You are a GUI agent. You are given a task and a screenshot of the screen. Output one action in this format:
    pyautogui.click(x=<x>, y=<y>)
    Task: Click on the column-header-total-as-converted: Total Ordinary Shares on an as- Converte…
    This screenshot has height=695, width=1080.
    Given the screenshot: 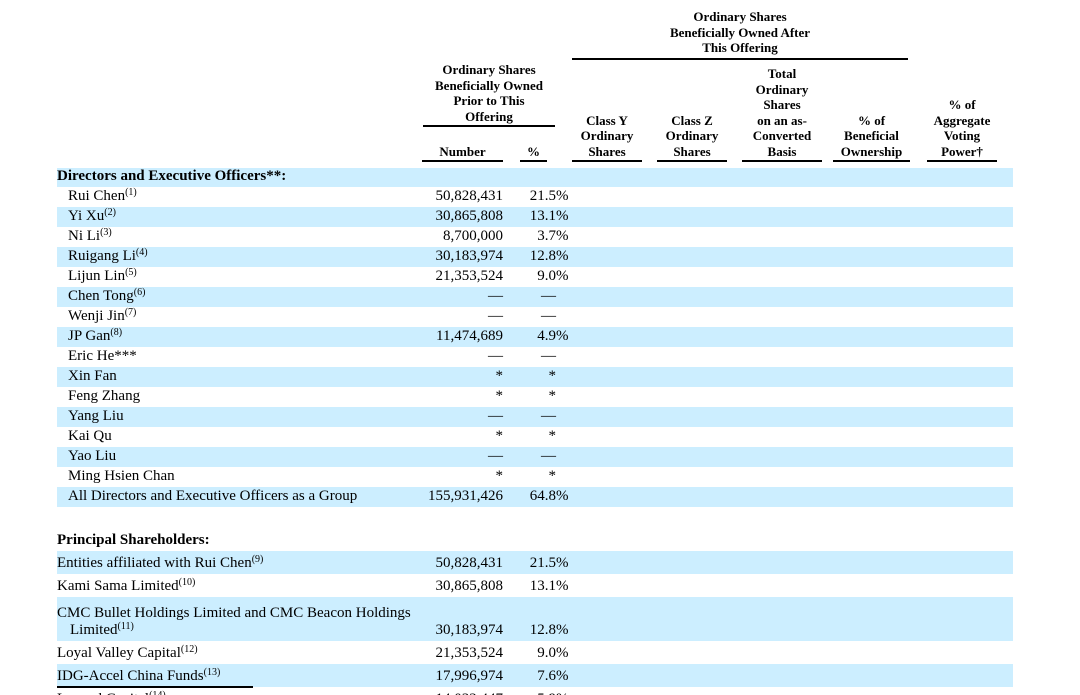 What is the action you would take?
    pyautogui.click(x=782, y=114)
    